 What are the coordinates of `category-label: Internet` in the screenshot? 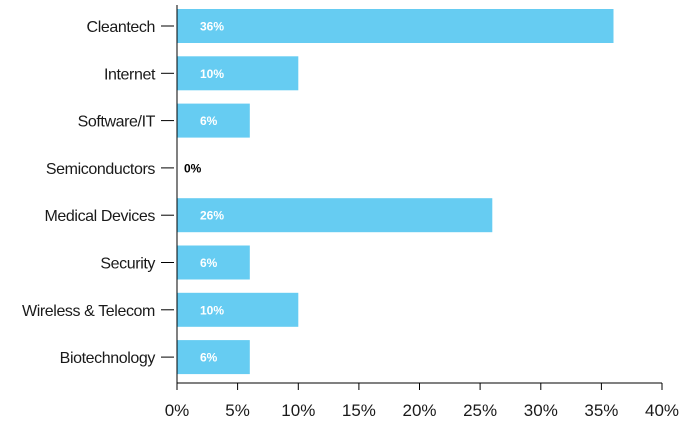 It's located at (130, 74).